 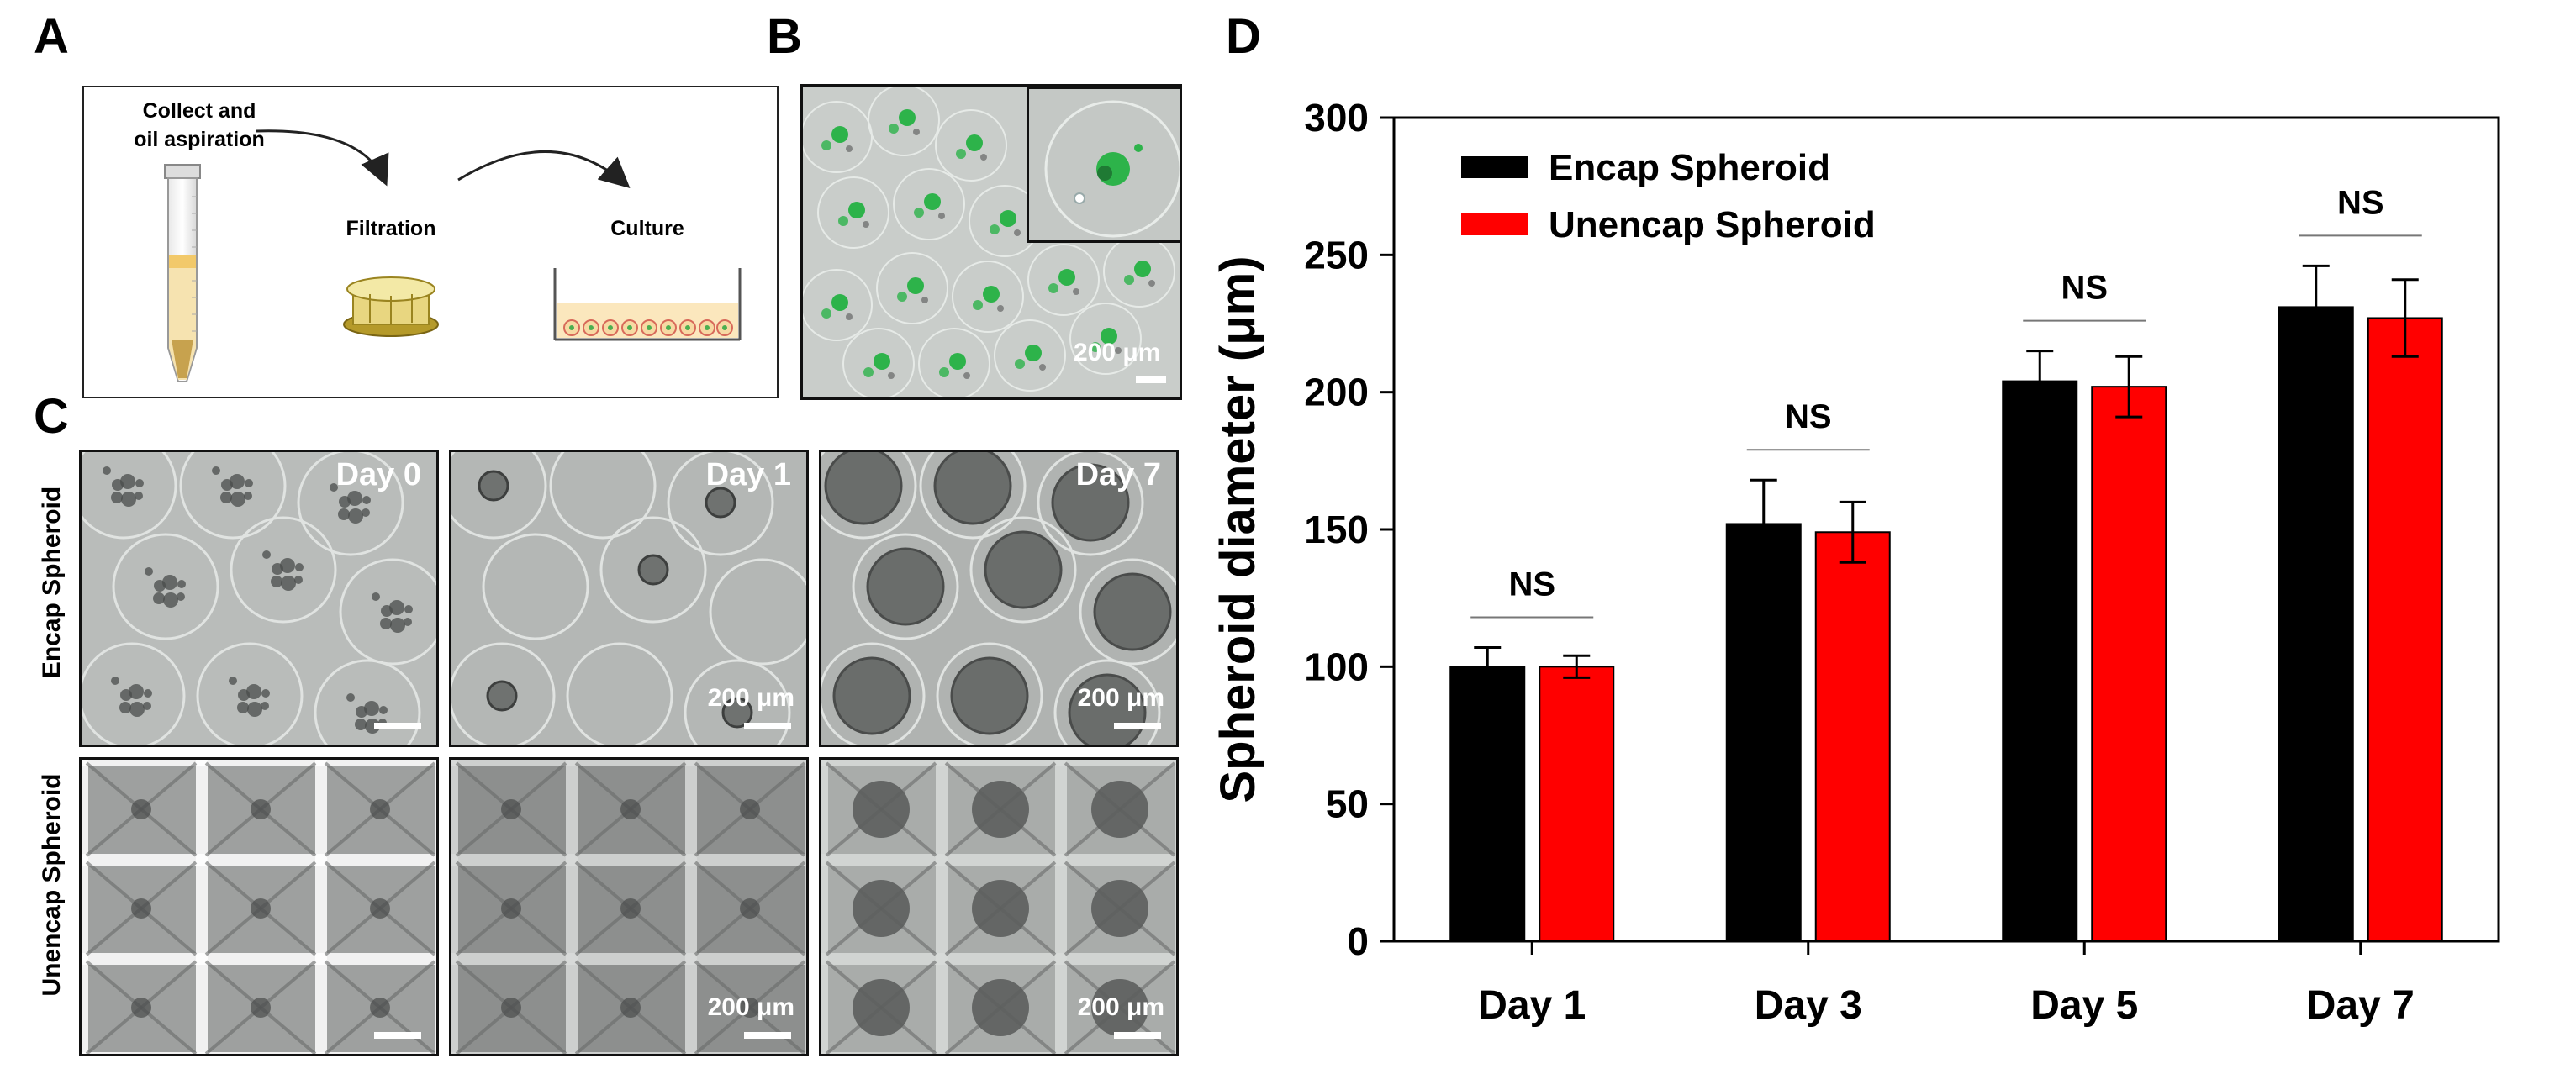 I want to click on micrograph-unencap-day0, so click(x=259, y=906).